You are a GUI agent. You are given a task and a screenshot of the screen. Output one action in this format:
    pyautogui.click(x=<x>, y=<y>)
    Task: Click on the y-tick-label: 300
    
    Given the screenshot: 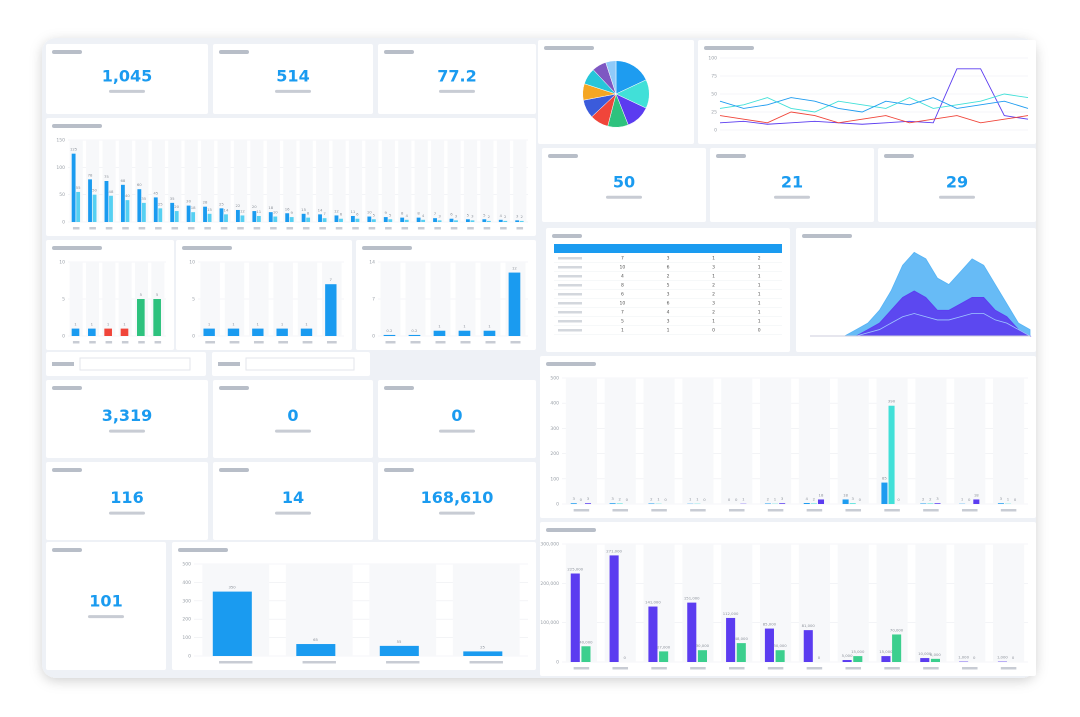 What is the action you would take?
    pyautogui.click(x=554, y=429)
    